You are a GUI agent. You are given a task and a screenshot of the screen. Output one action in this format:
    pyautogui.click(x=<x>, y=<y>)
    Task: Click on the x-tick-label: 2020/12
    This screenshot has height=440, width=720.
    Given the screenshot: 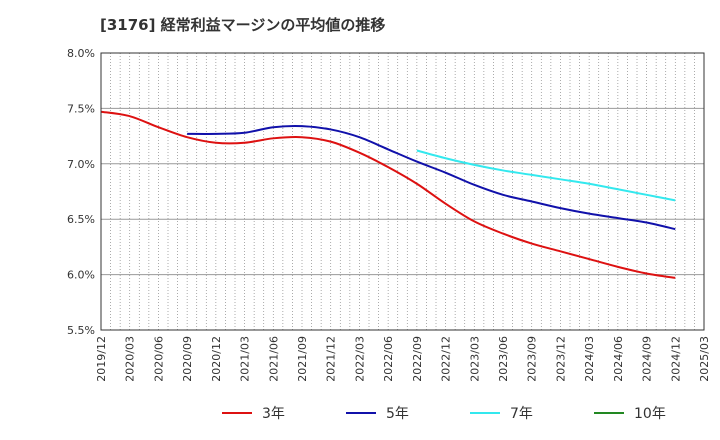 What is the action you would take?
    pyautogui.click(x=216, y=359)
    